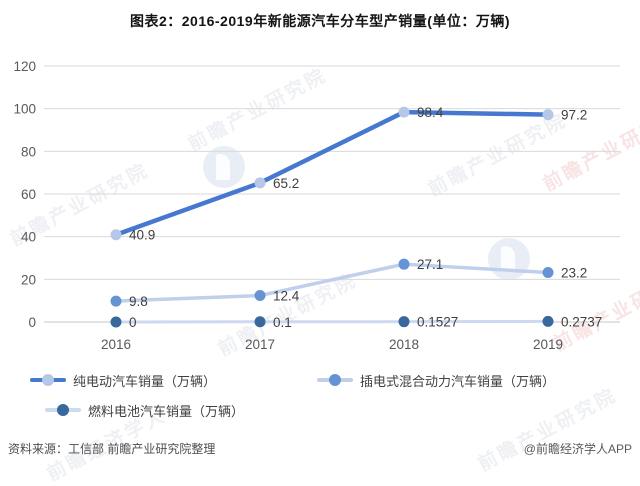 This screenshot has height=486, width=640. I want to click on data-point-label: 40.9, so click(142, 235).